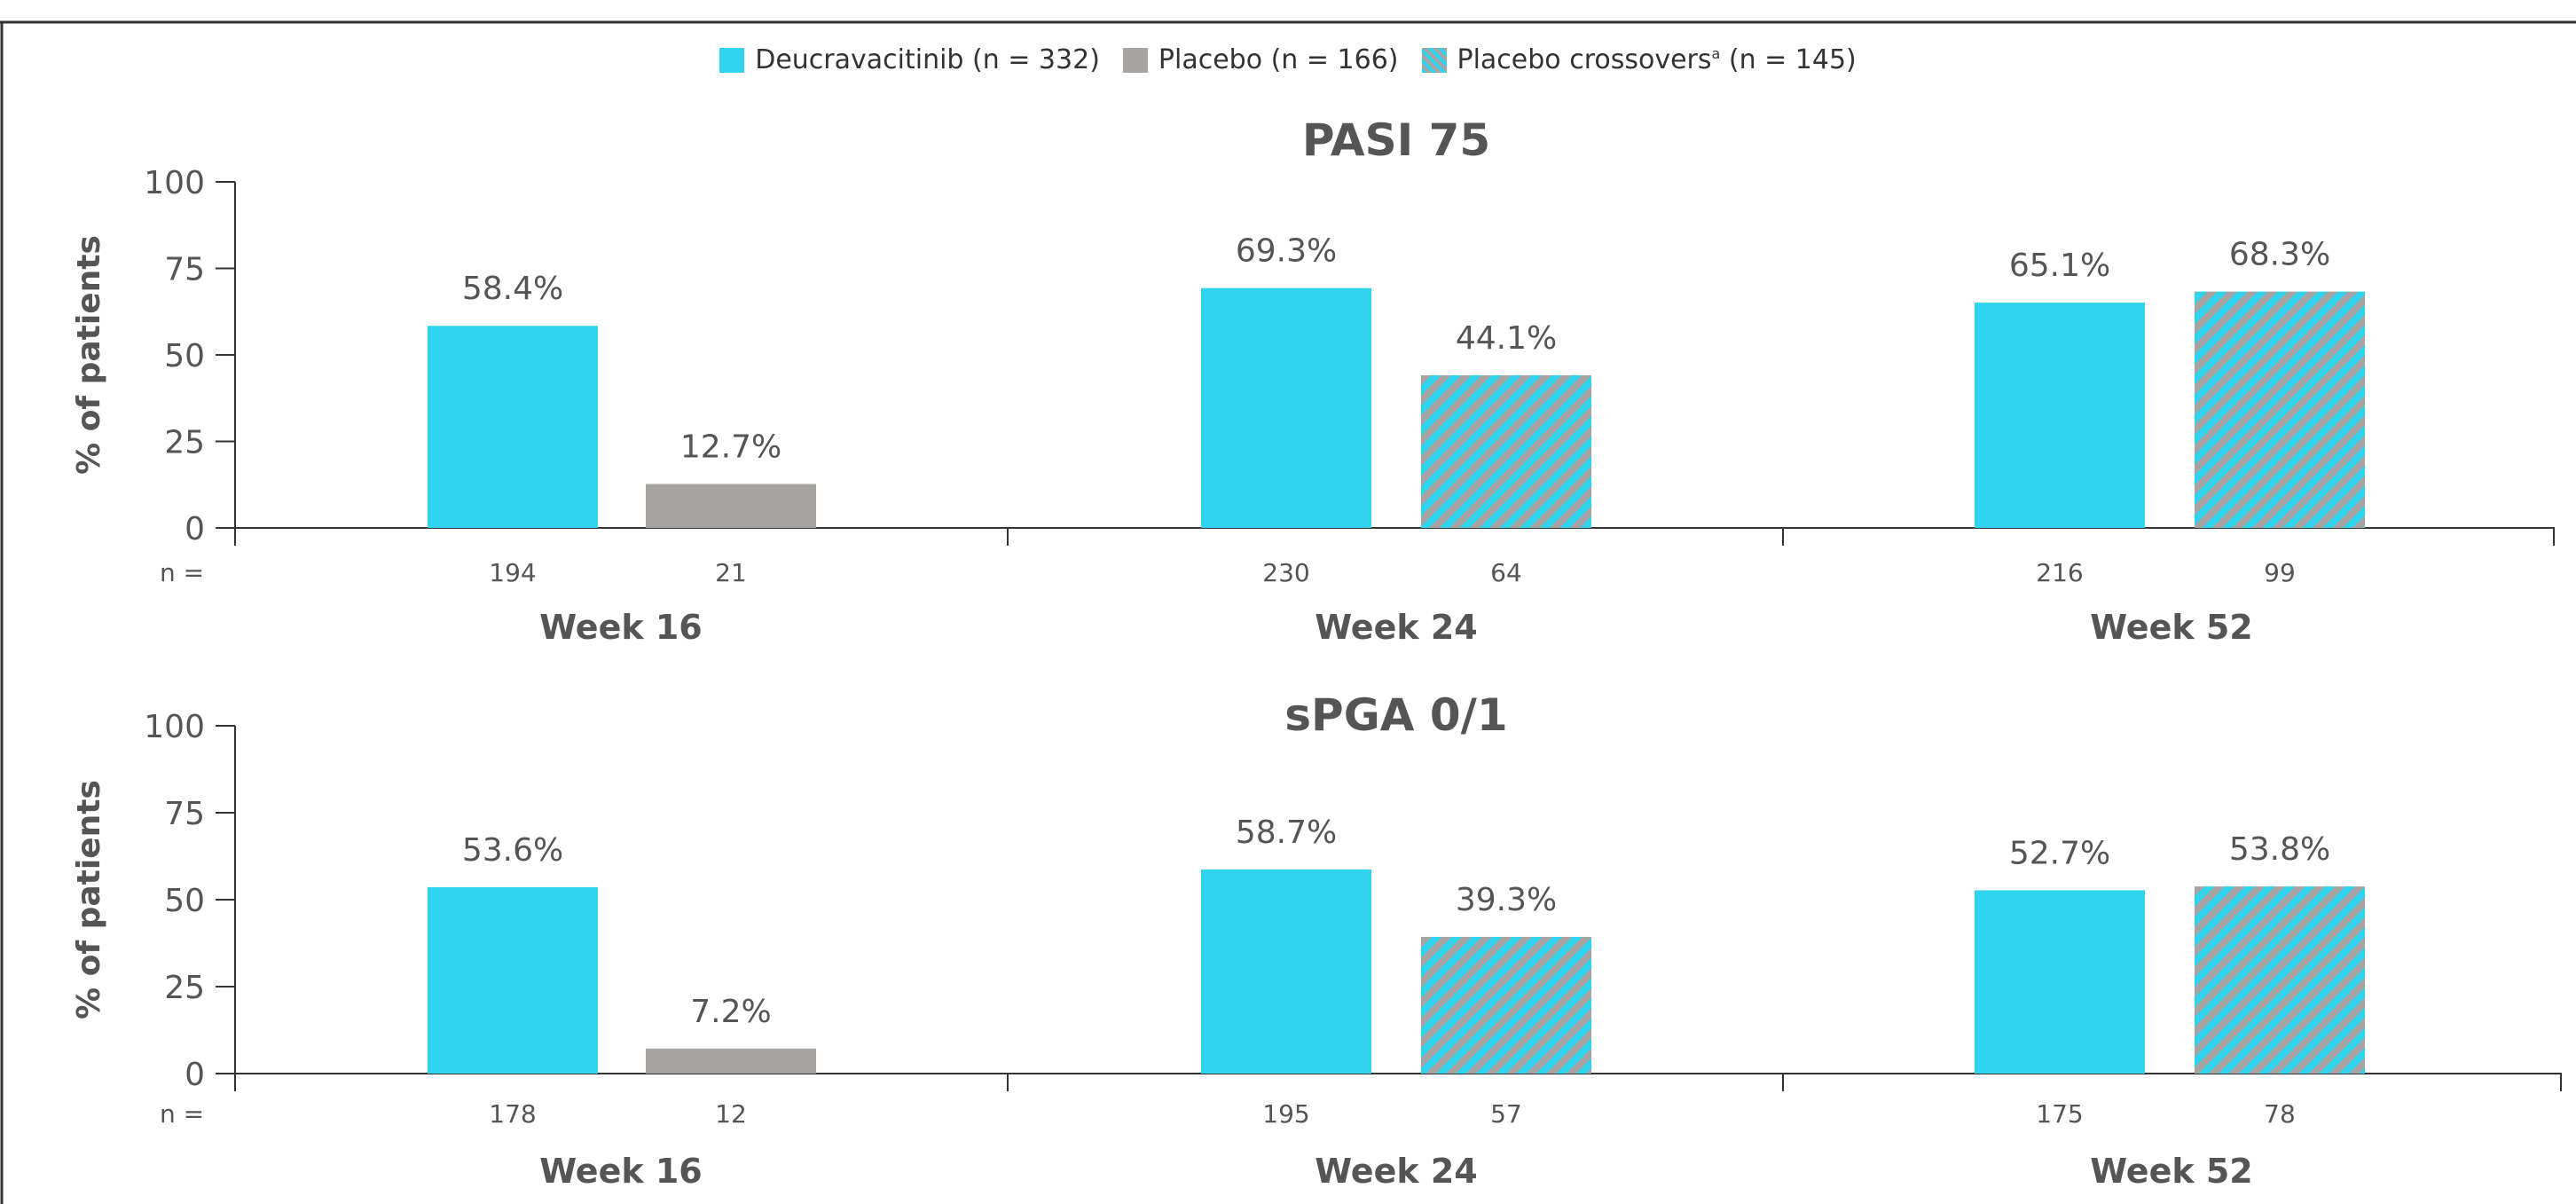 The image size is (2576, 1204). Describe the element at coordinates (1286, 251) in the screenshot. I see `bar-value-label: 69.3%` at that location.